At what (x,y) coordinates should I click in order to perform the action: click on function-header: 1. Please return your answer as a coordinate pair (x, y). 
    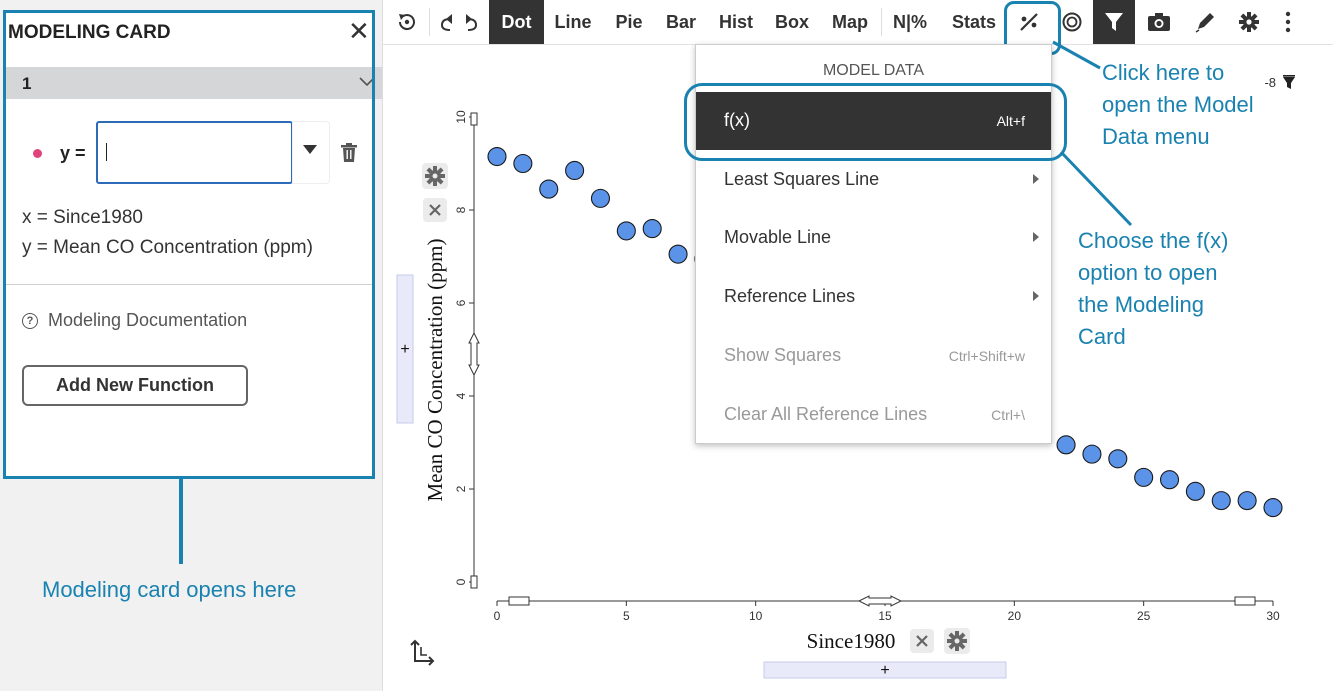
    Looking at the image, I should click on (193, 83).